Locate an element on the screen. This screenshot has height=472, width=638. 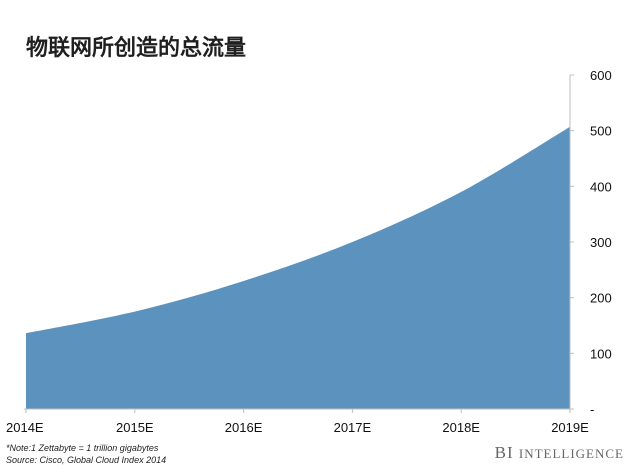
x-tick-label-2018E: 2018E is located at coordinates (461, 427).